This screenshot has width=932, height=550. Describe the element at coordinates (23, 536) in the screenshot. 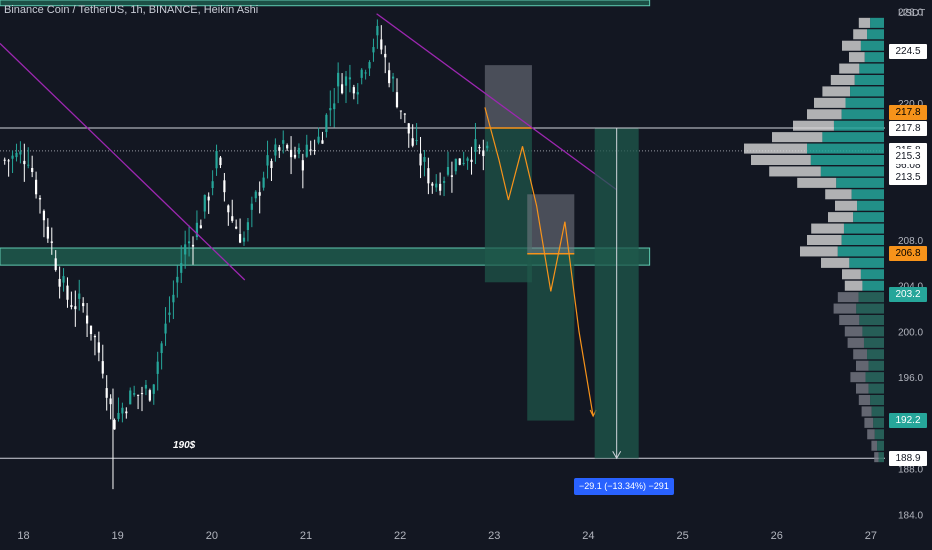

I see `x-tick-label: 18` at that location.